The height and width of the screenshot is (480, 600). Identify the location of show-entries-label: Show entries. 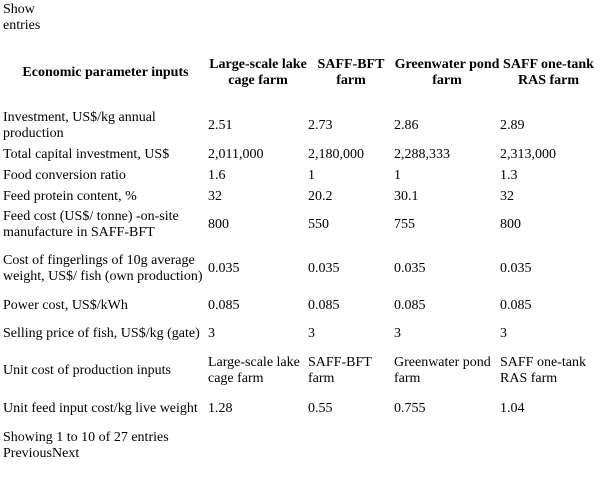
(22, 17).